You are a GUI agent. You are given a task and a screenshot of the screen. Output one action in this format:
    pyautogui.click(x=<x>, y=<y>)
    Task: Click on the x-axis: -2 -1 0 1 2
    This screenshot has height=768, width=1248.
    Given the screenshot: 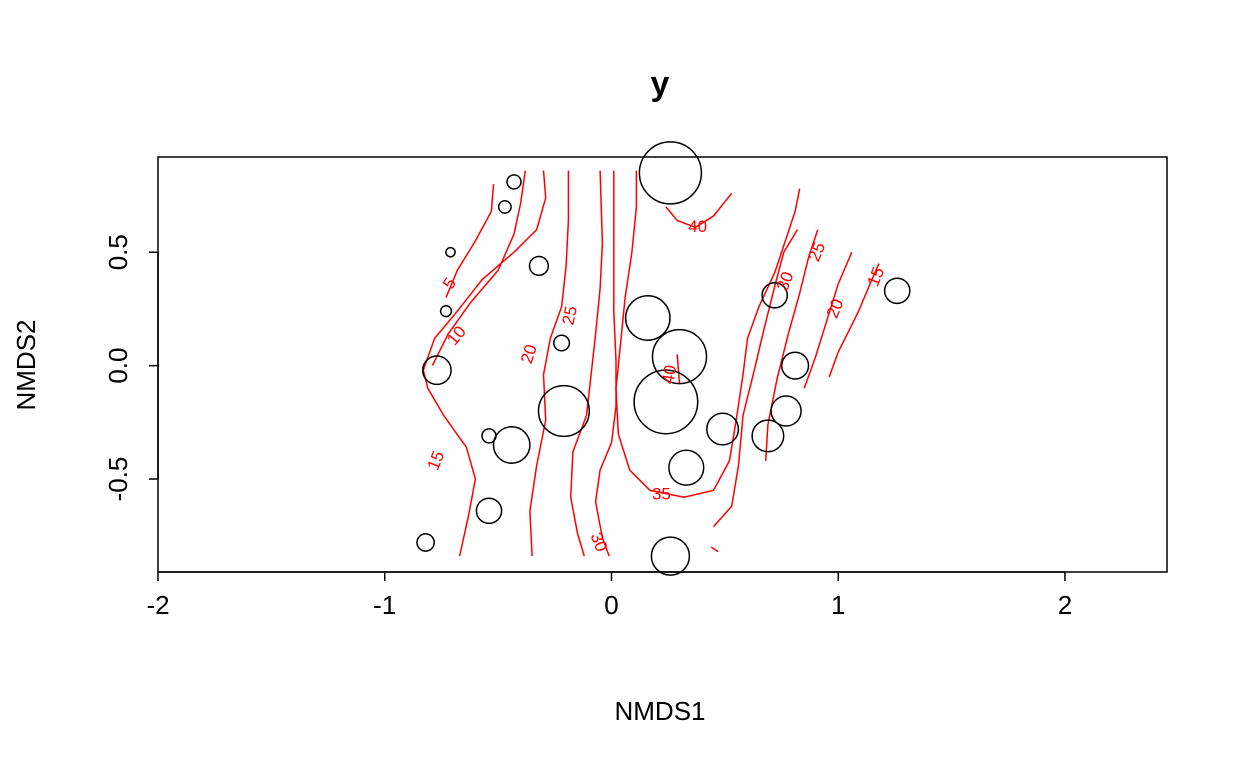 What is the action you would take?
    pyautogui.click(x=609, y=595)
    